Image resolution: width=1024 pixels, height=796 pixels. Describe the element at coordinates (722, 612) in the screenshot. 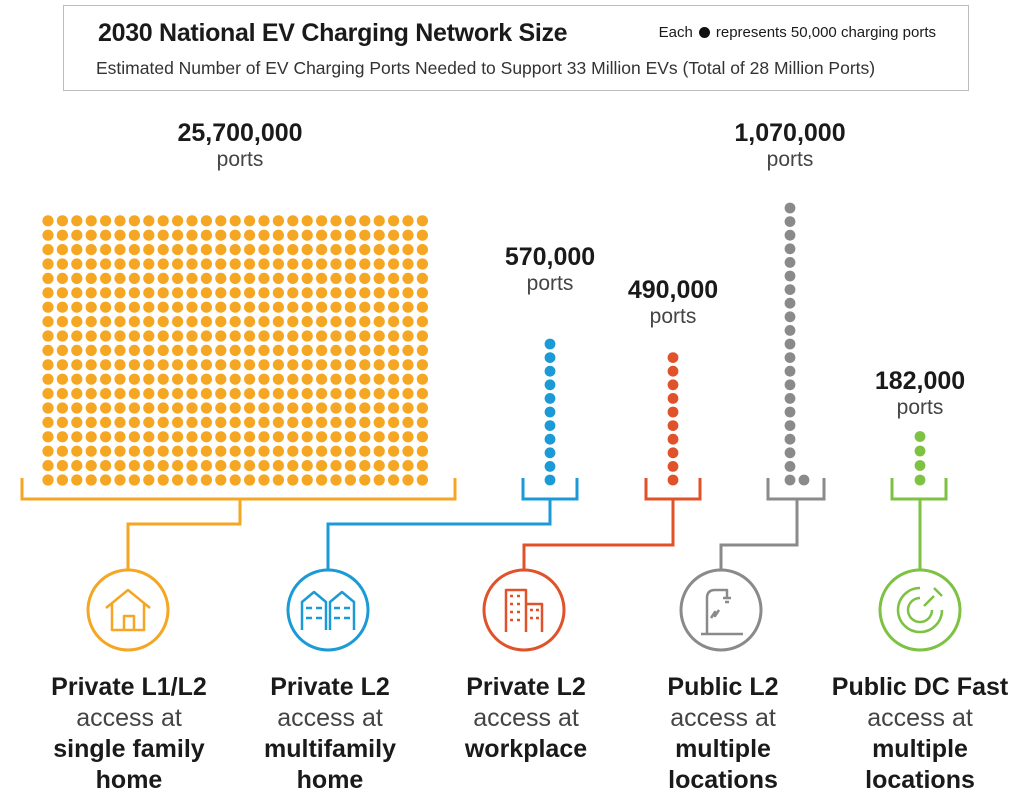

I see `ev-charger-icon-glyph` at that location.